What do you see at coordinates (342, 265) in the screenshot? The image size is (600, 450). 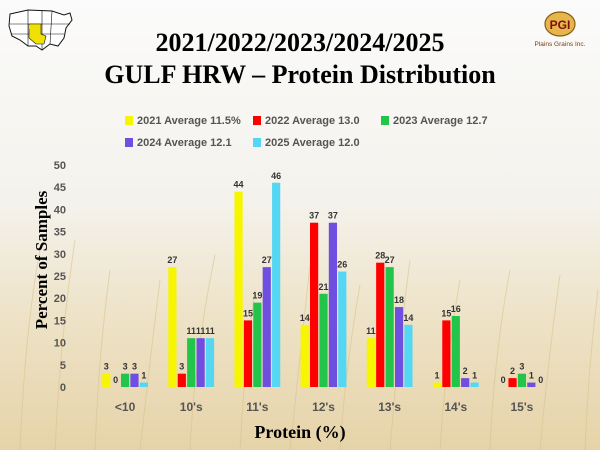 I see `bar-value-label: 26` at bounding box center [342, 265].